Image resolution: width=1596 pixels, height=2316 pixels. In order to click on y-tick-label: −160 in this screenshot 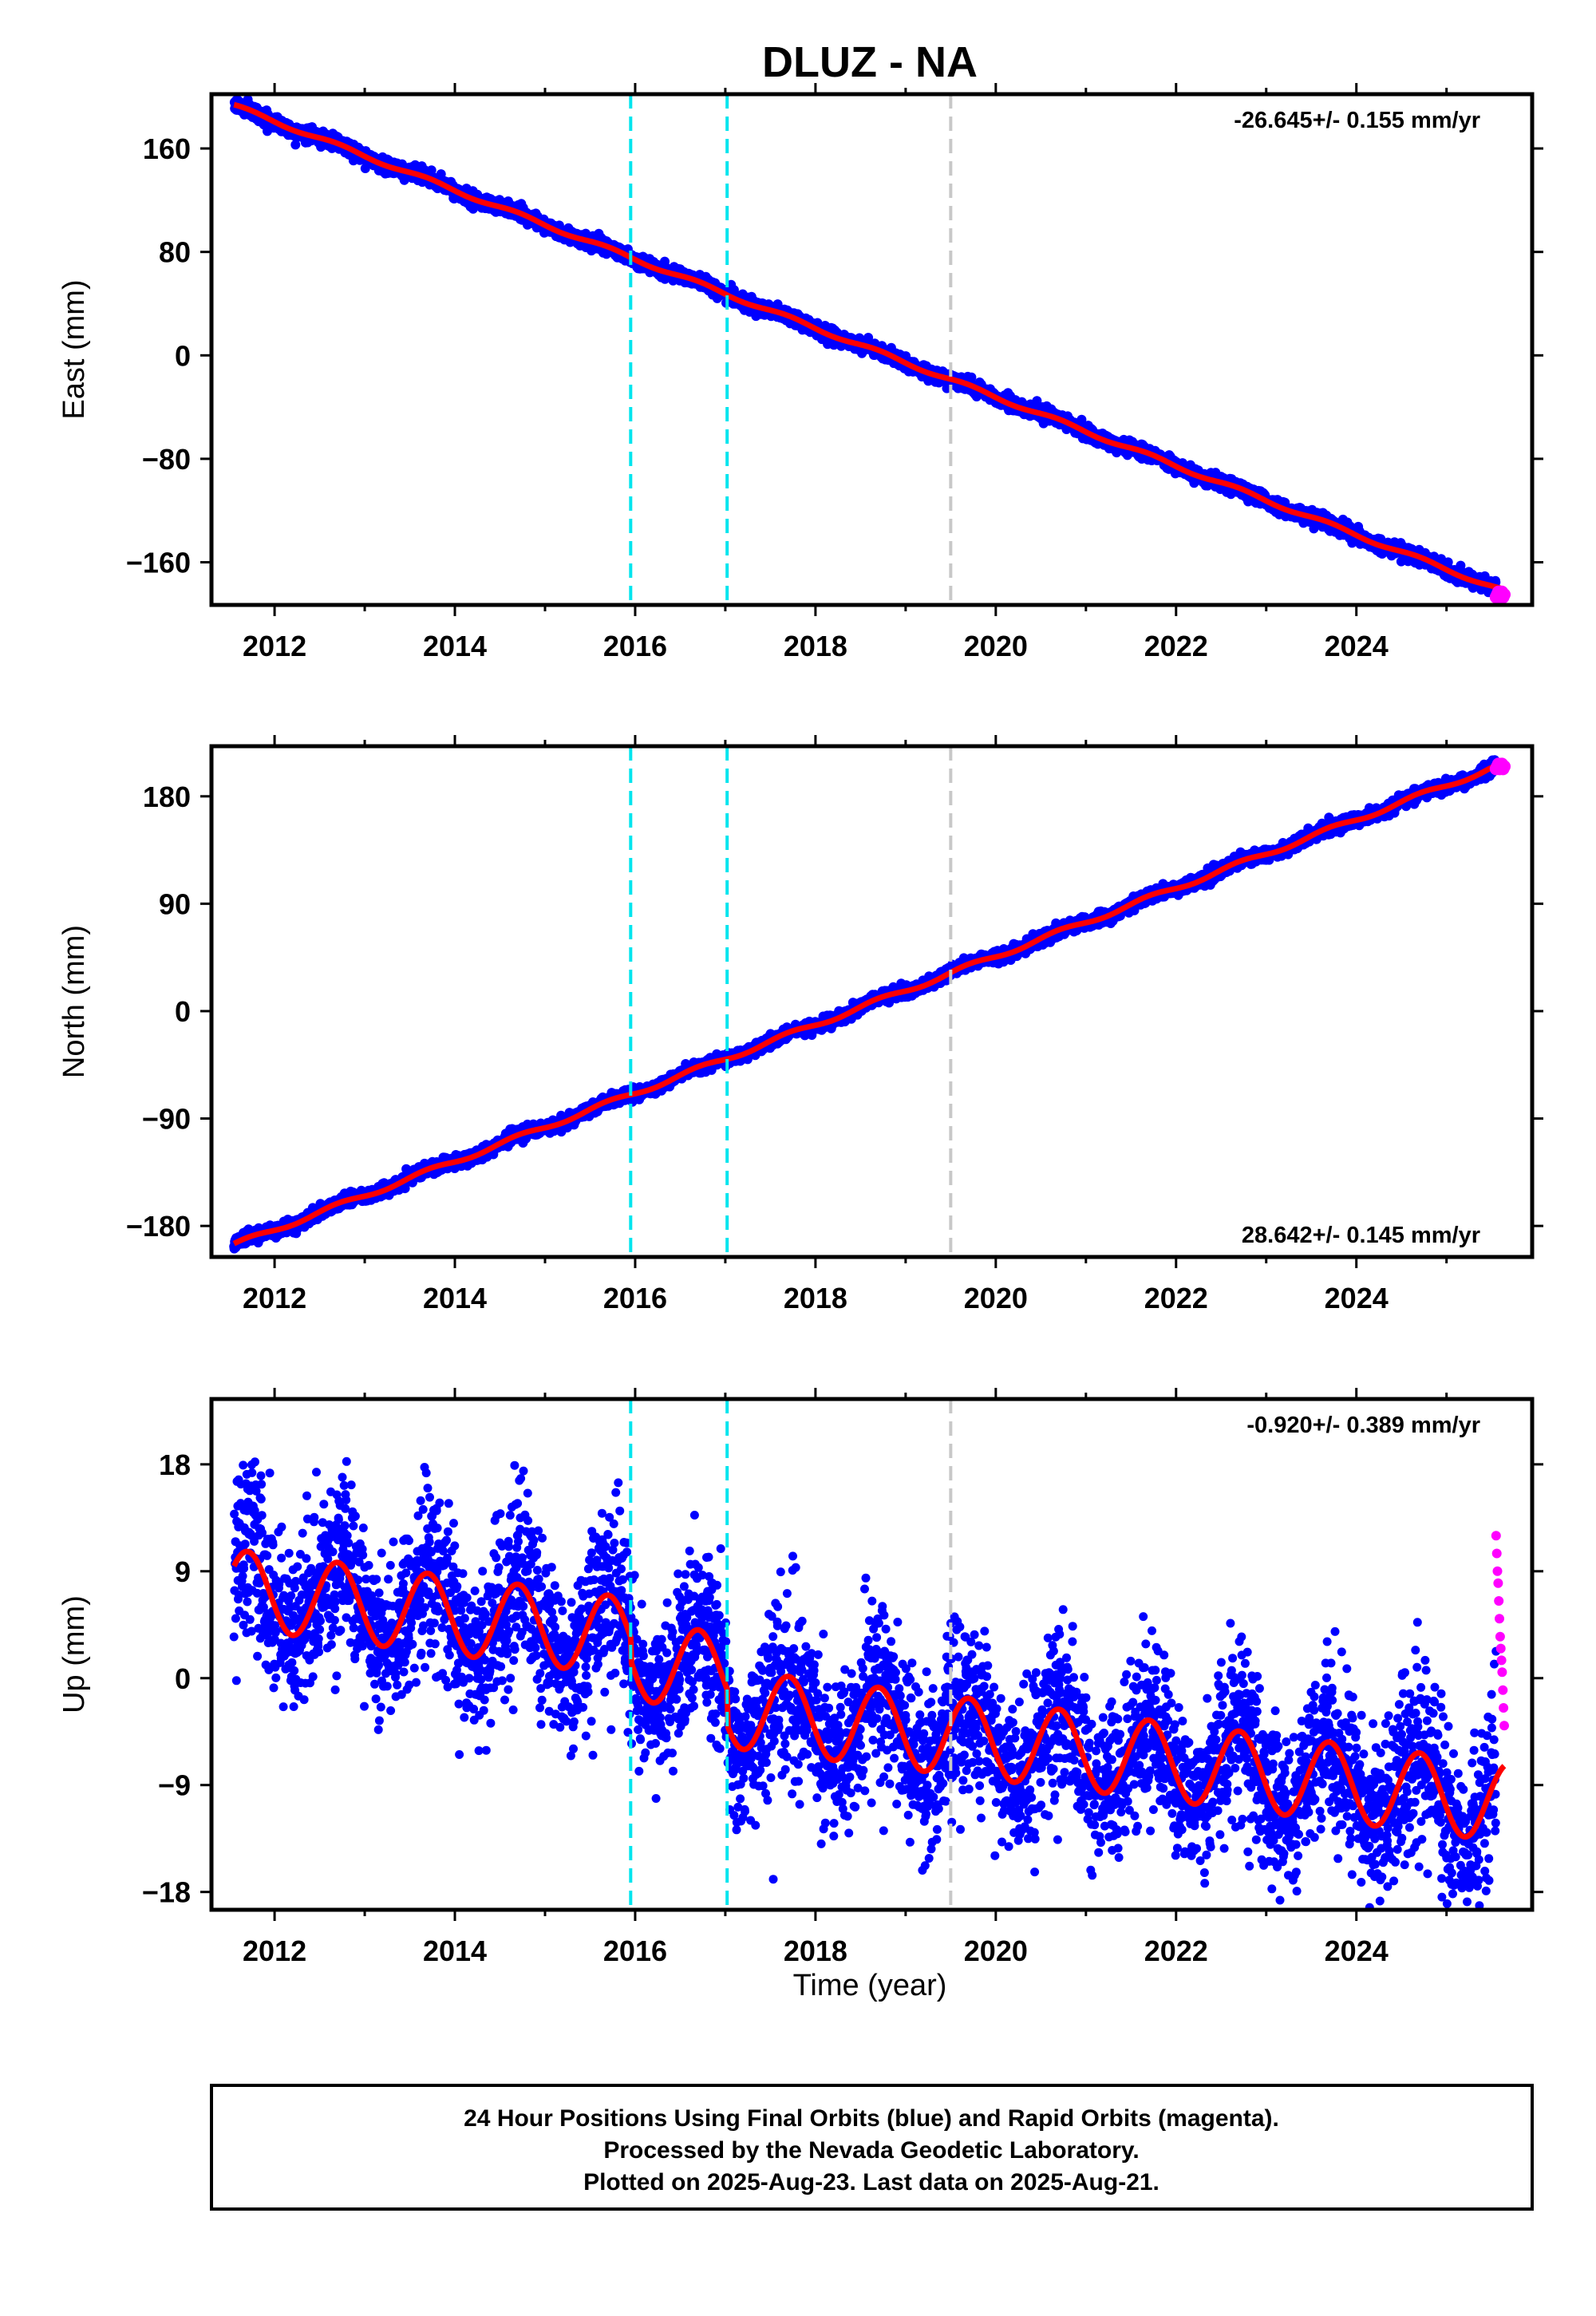, I will do `click(158, 563)`.